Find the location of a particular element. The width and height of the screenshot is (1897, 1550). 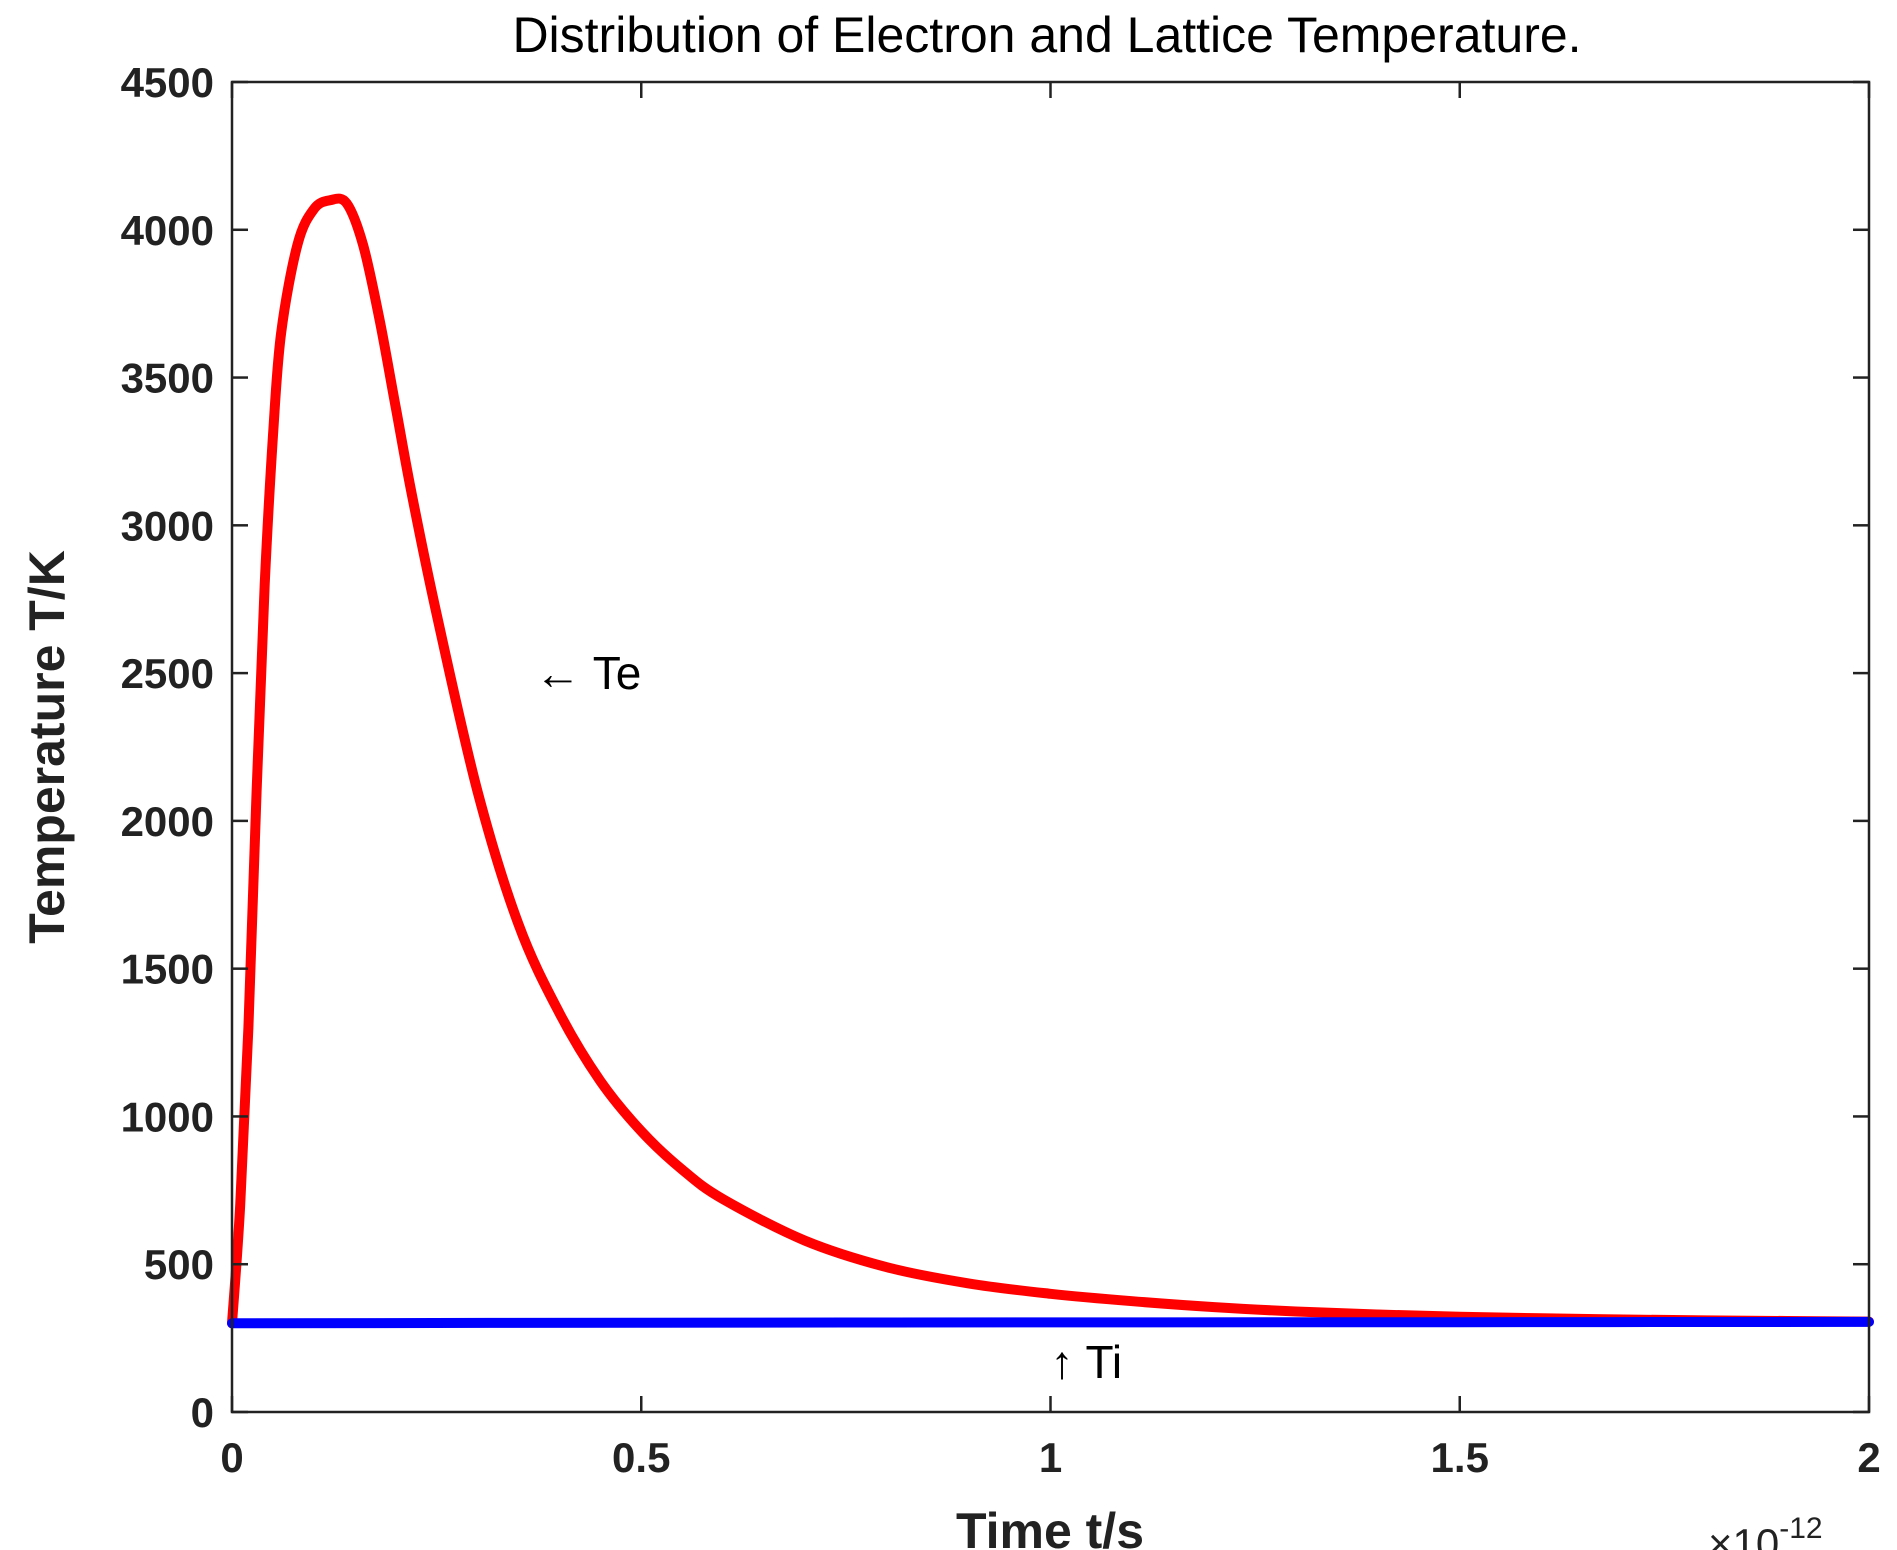

x-axis-multiplier: ×10-12 is located at coordinates (1765, 1531).